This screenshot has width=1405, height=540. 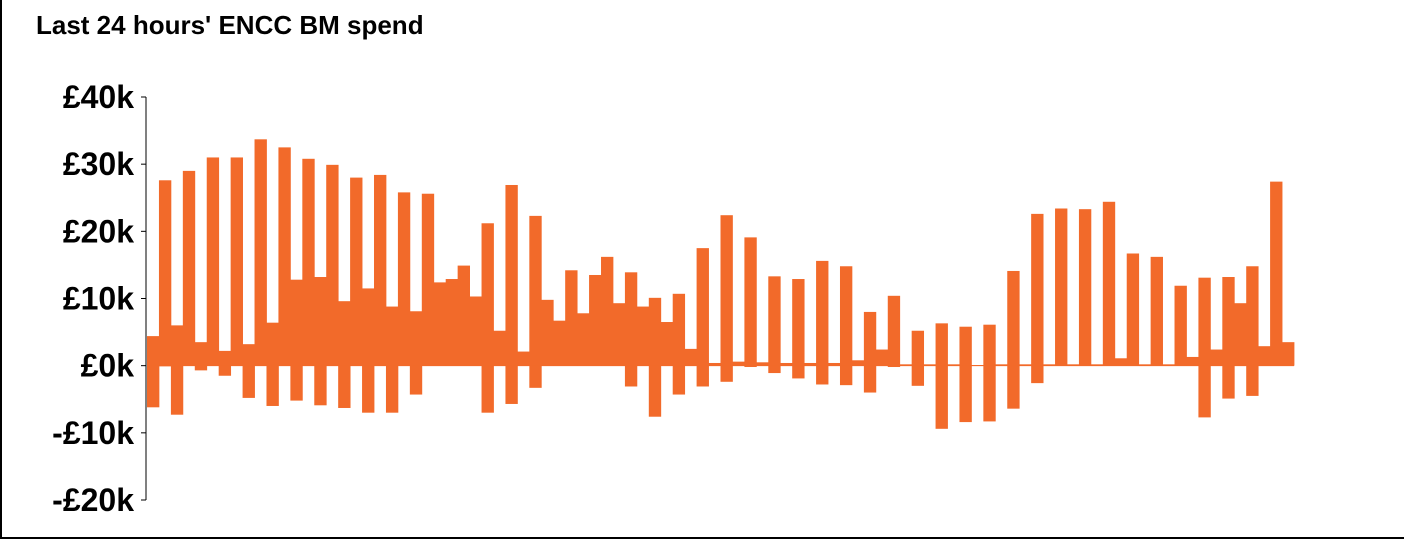 What do you see at coordinates (98, 231) in the screenshot?
I see `y-tick-label: £20k` at bounding box center [98, 231].